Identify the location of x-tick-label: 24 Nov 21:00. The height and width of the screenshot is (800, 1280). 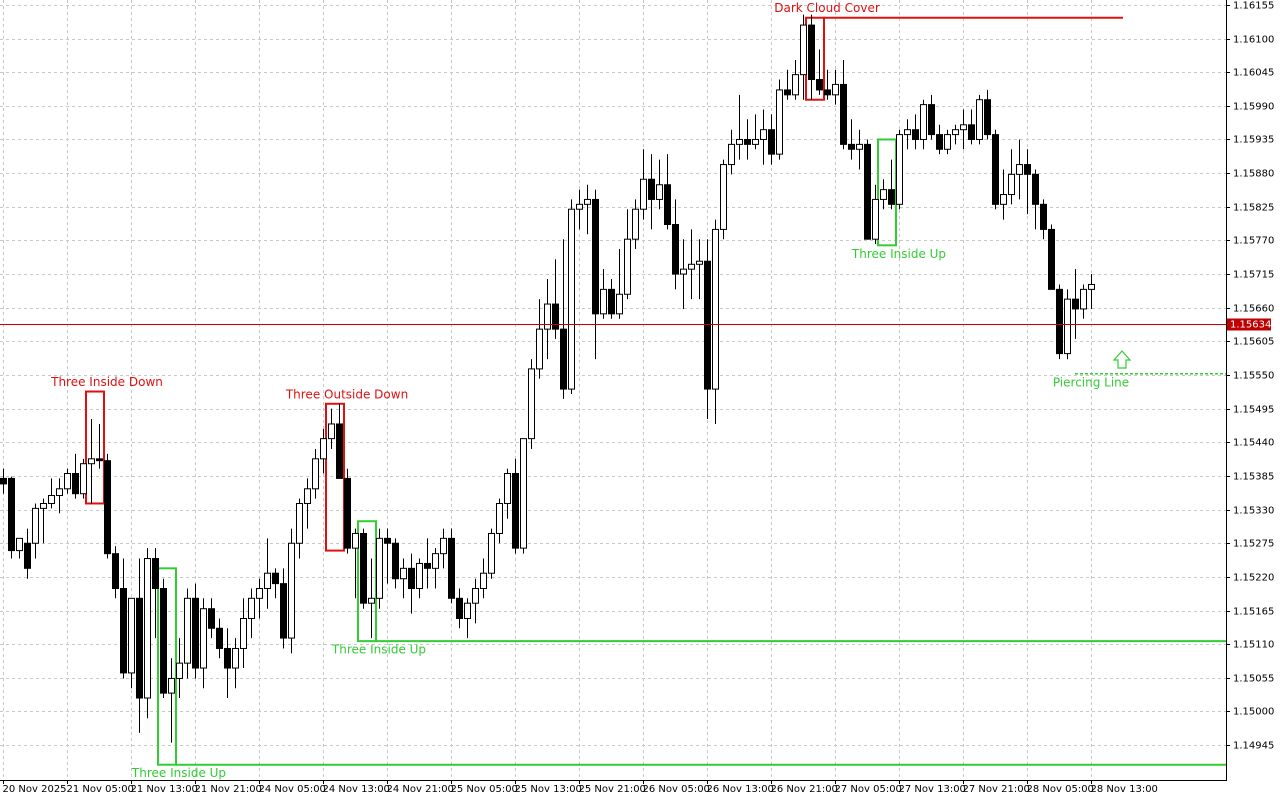
(420, 789).